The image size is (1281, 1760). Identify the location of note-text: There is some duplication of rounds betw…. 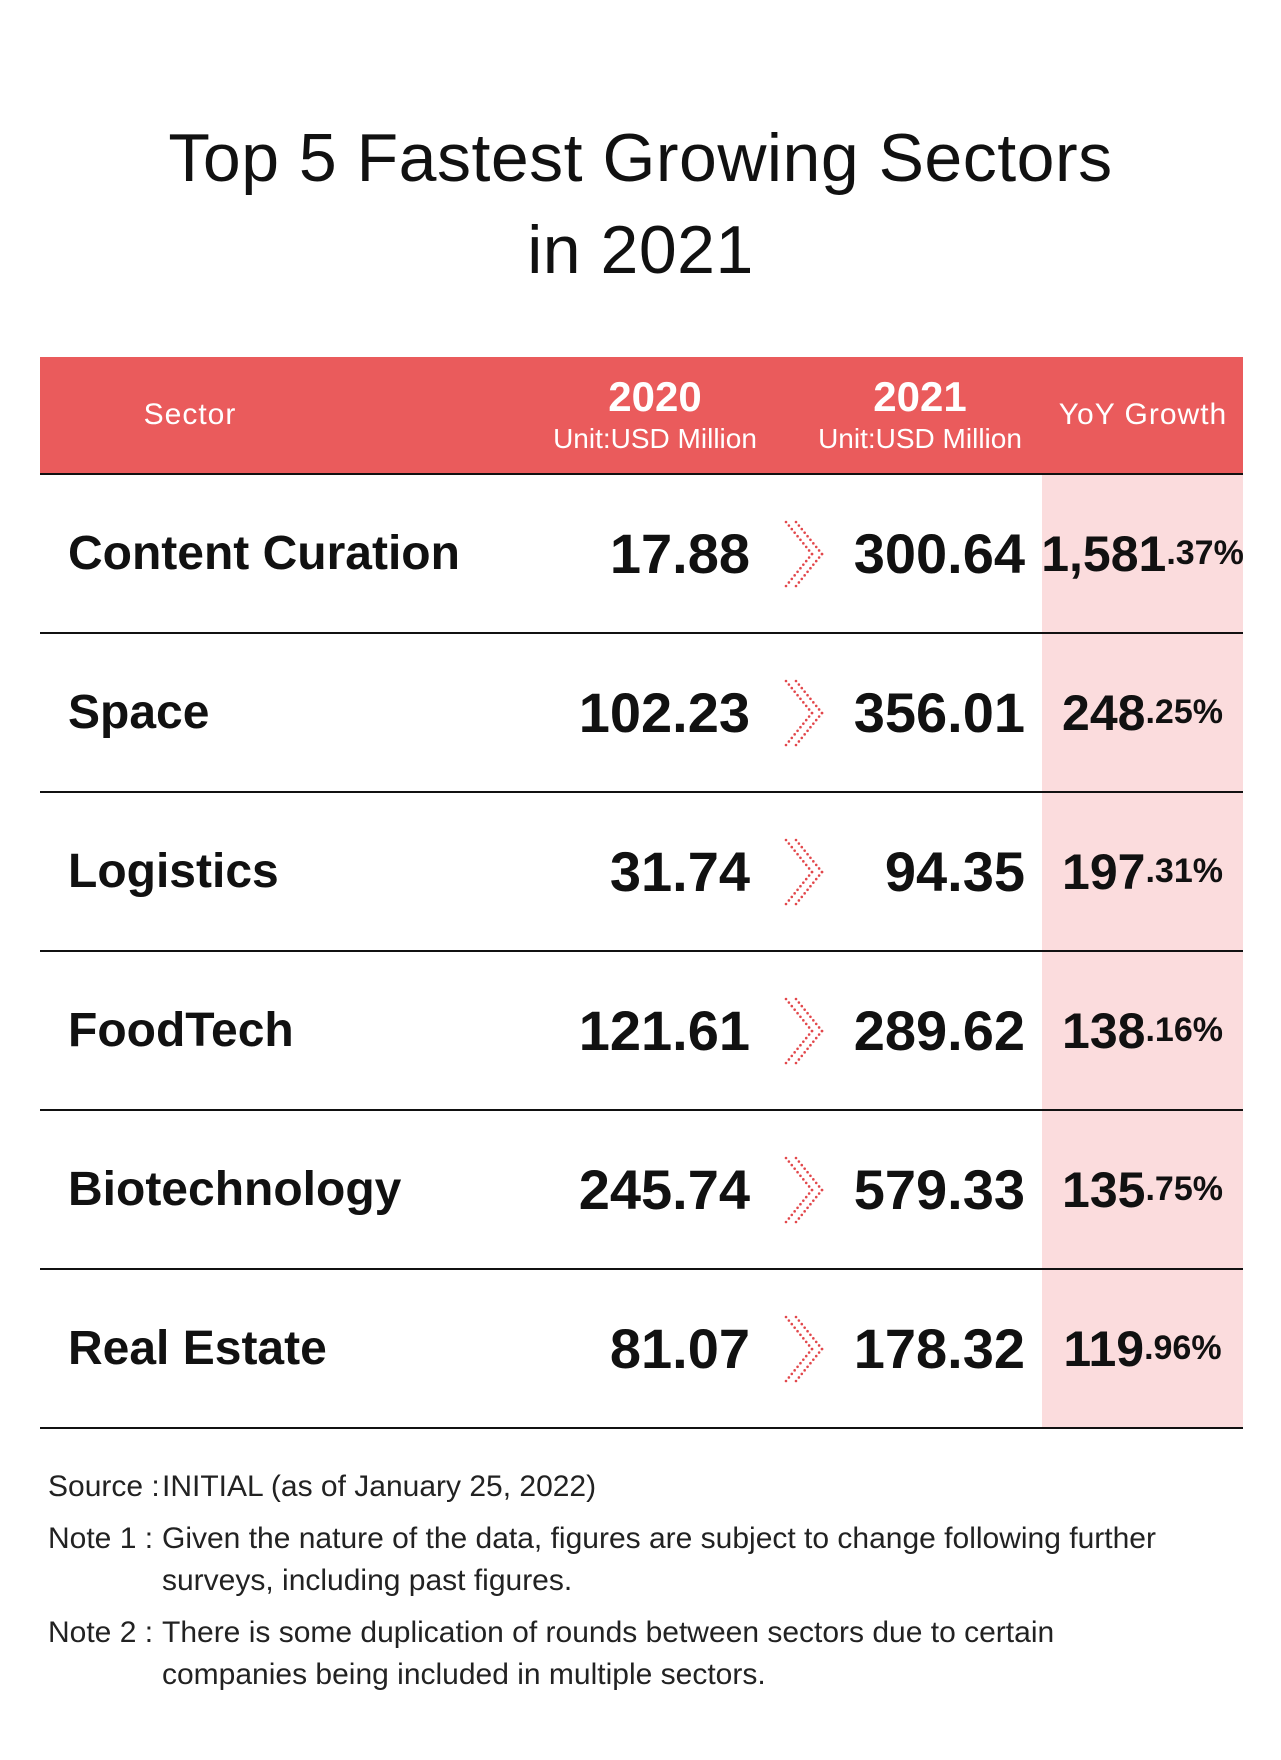
(608, 1653).